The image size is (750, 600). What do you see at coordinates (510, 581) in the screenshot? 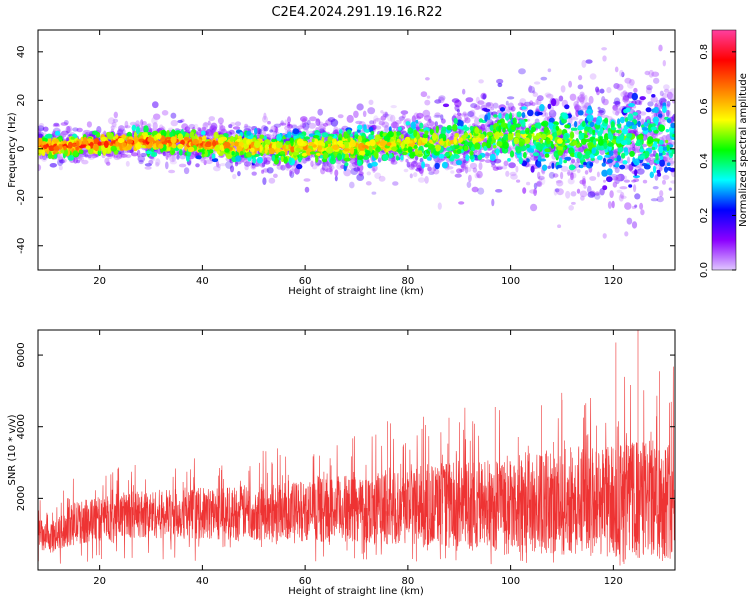
I see `x-tick-label: 100` at bounding box center [510, 581].